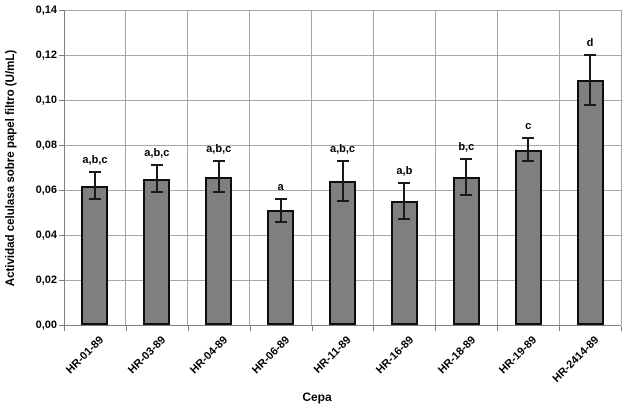 This screenshot has width=634, height=413. What do you see at coordinates (46, 325) in the screenshot?
I see `y-tick-label: 0,00` at bounding box center [46, 325].